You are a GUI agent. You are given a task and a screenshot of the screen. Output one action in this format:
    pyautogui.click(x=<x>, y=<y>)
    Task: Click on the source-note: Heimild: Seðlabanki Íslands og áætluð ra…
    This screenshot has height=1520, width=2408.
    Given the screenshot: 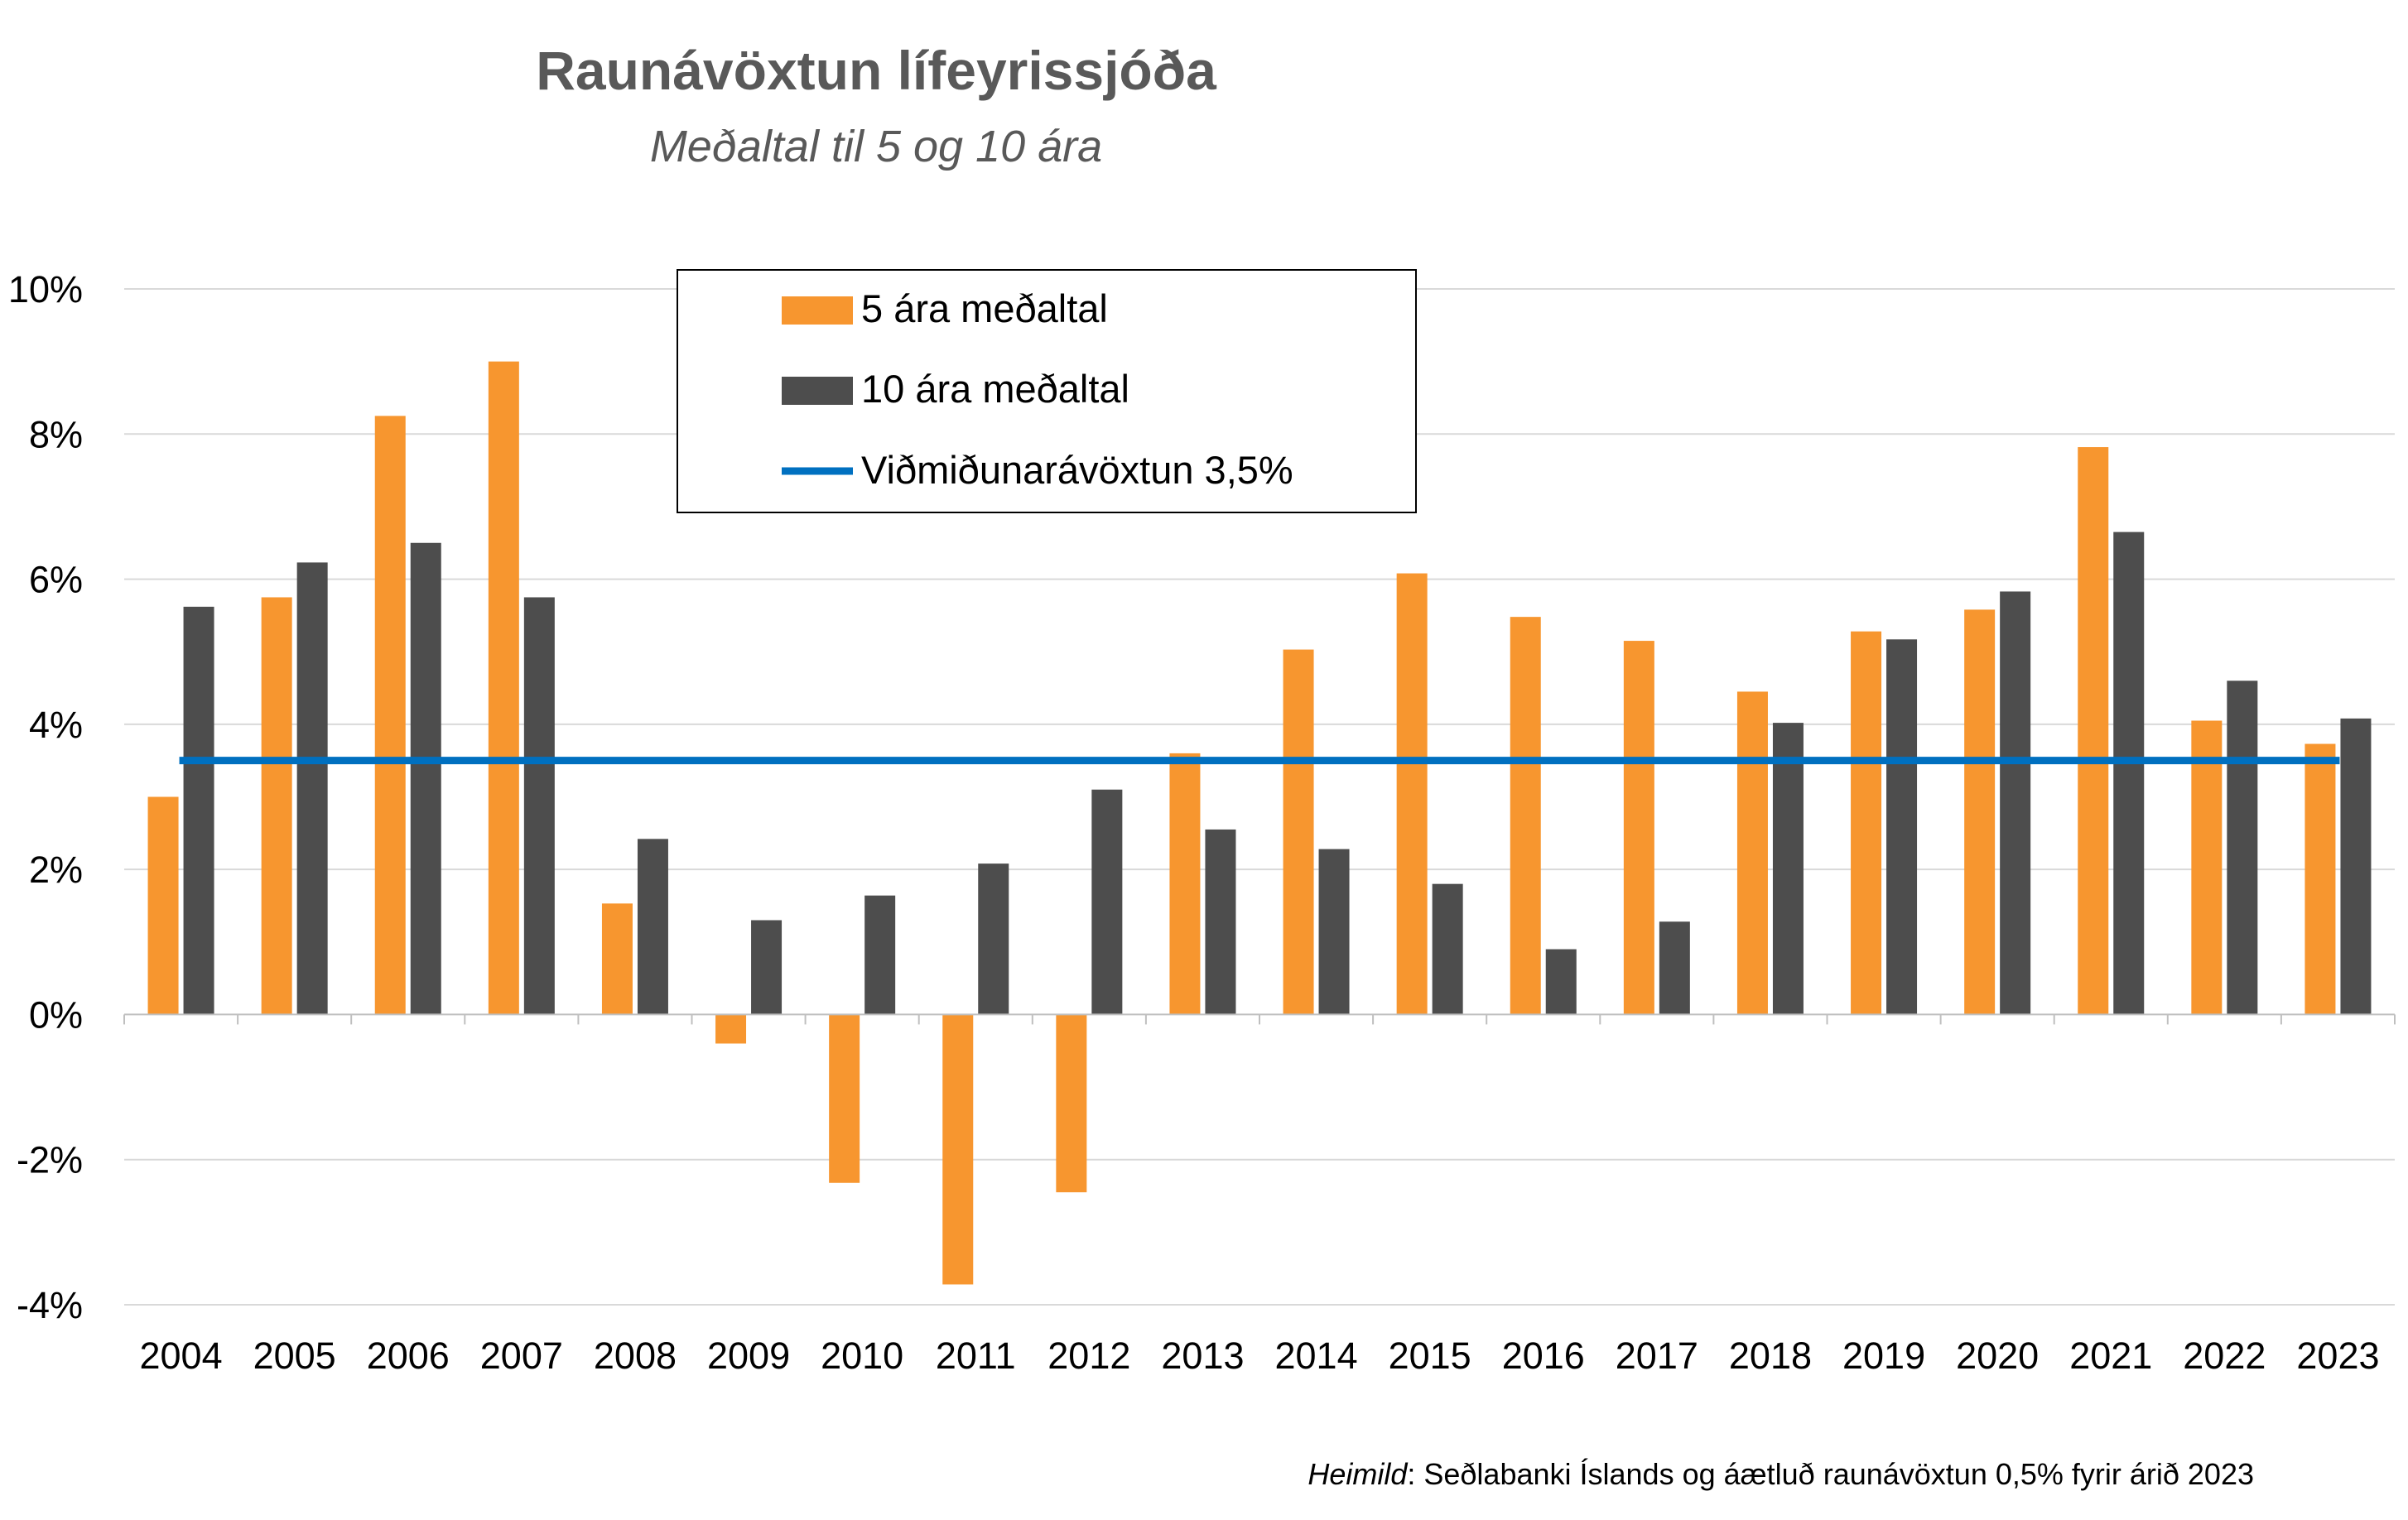 What is the action you would take?
    pyautogui.click(x=1781, y=1474)
    